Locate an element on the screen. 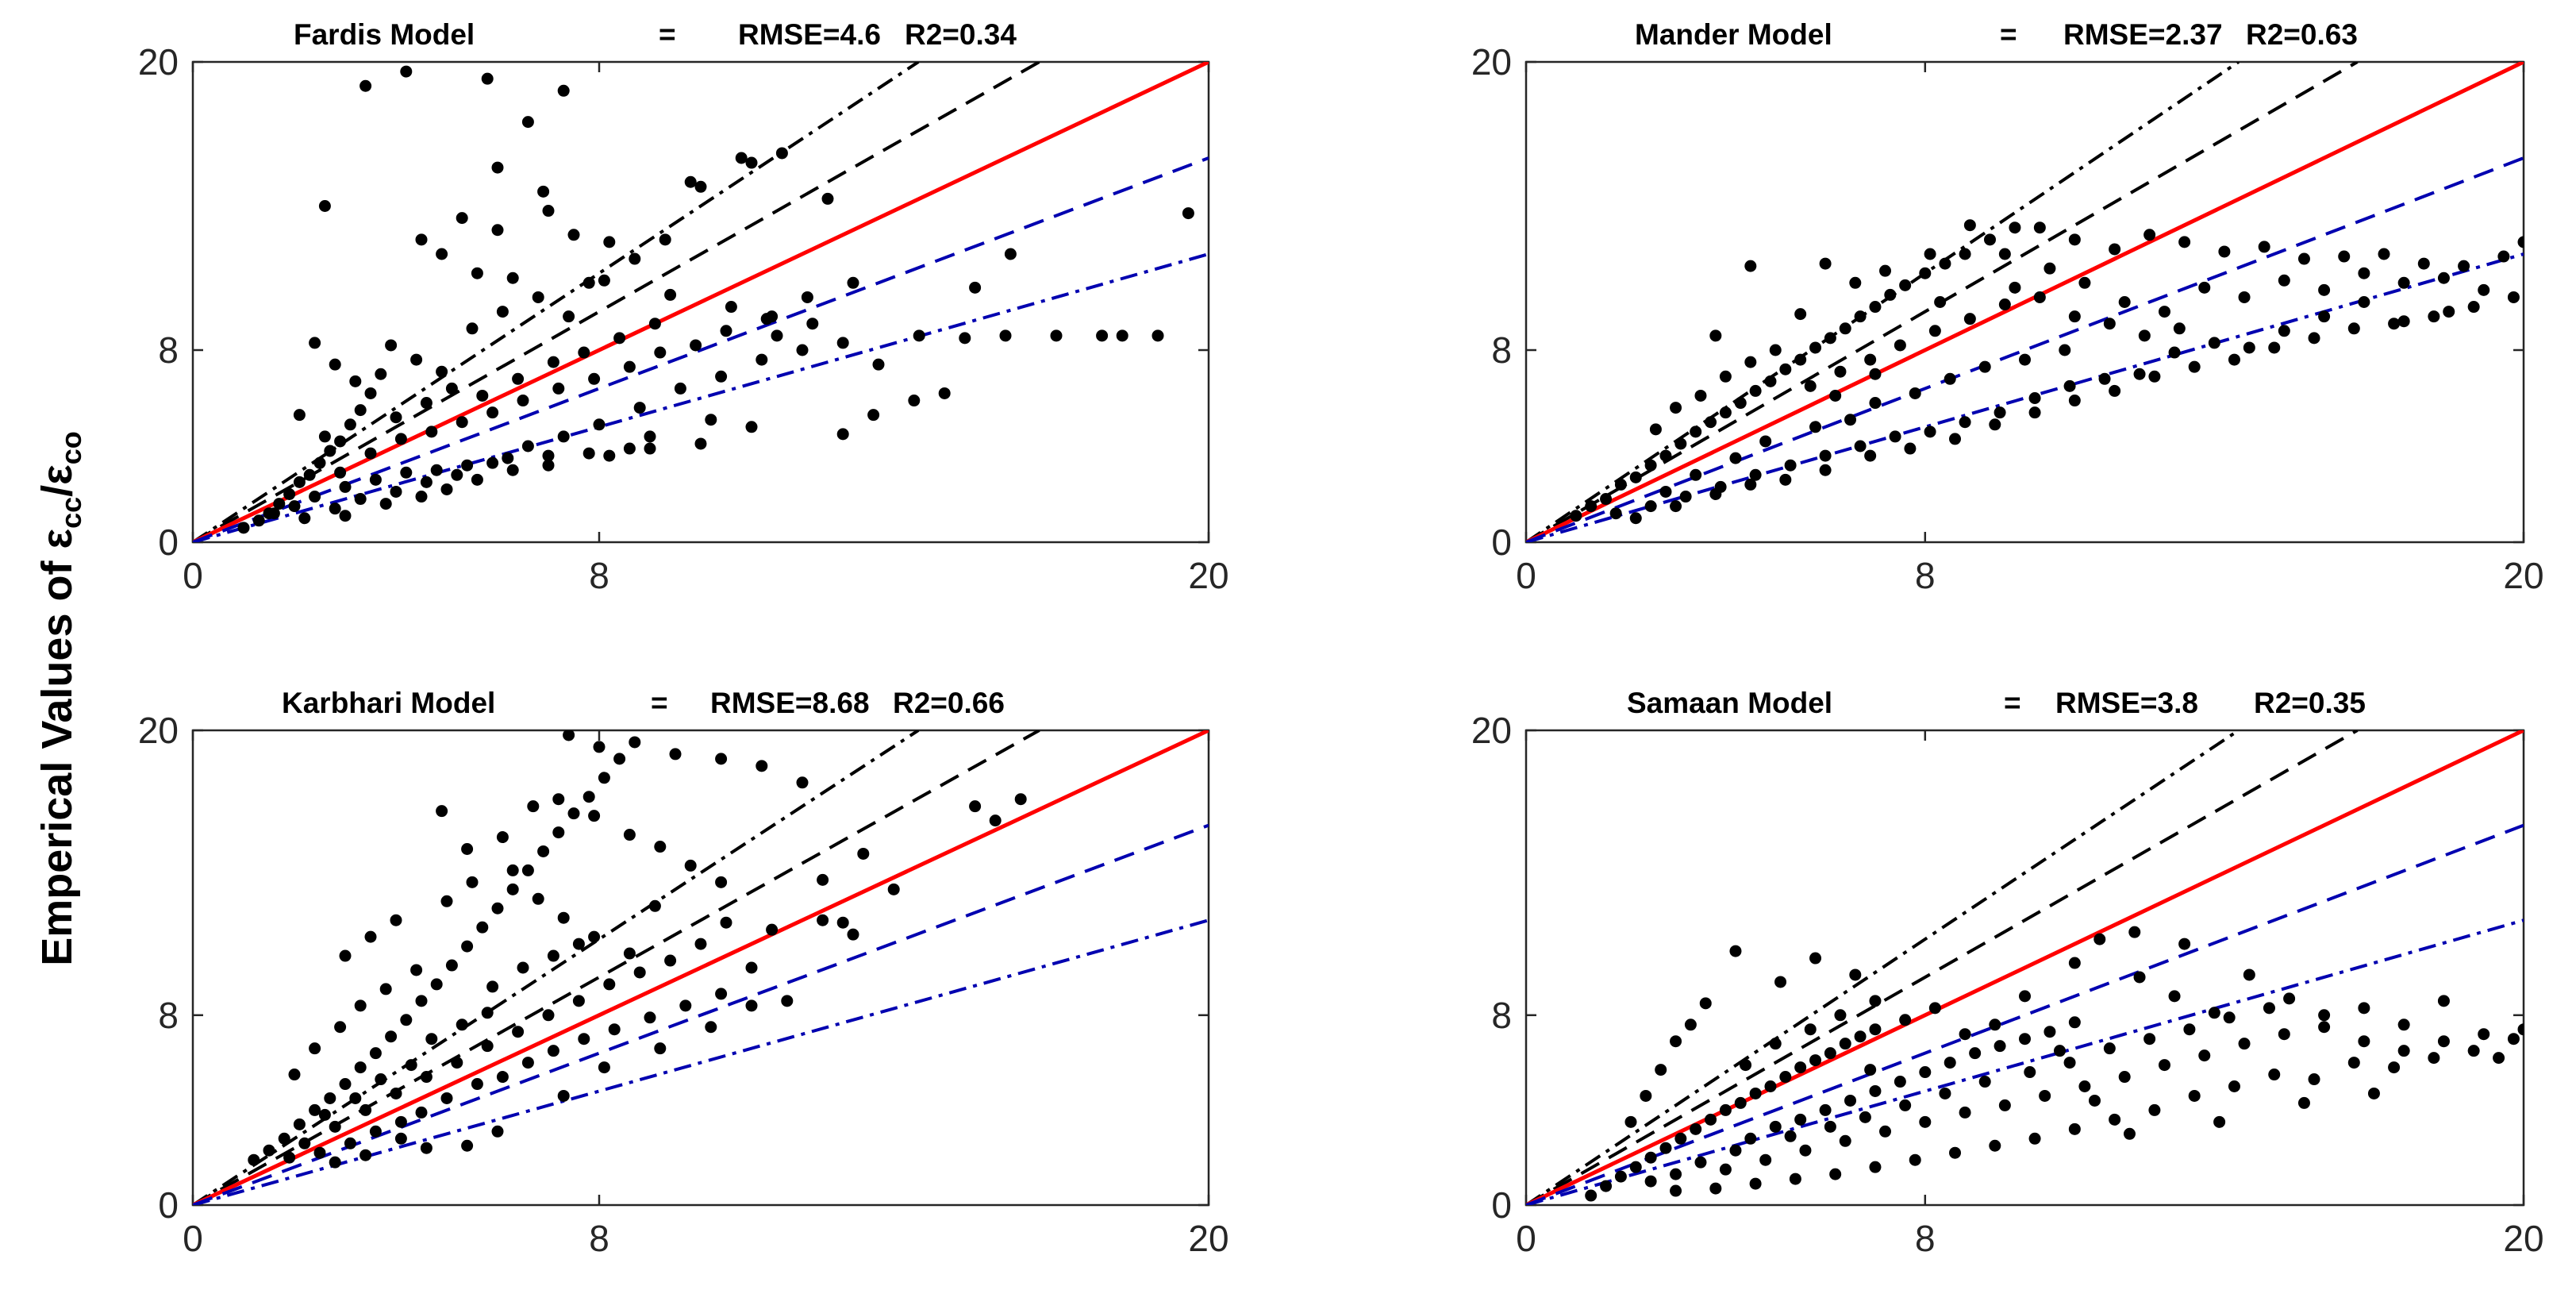  y-axis-label-text: Emperical Values of εcc/εco is located at coordinates (61, 698).